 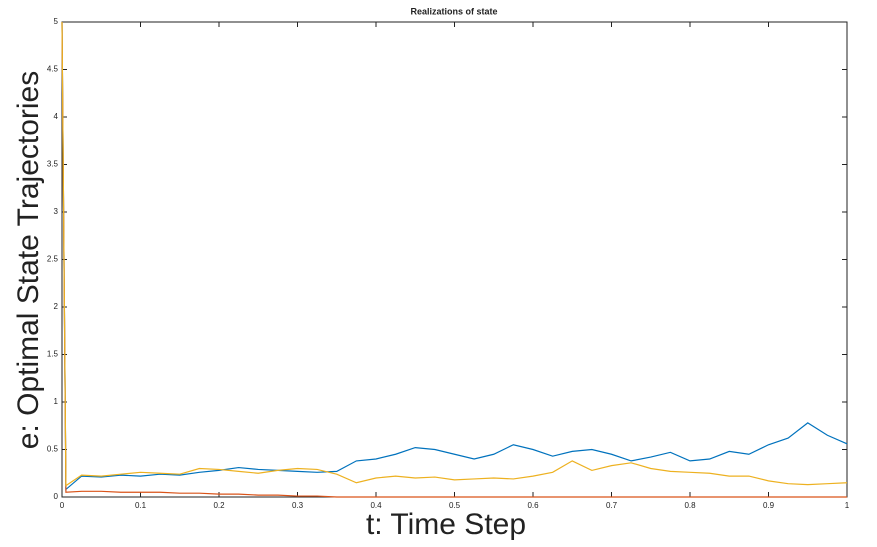 What do you see at coordinates (53, 259) in the screenshot?
I see `y-tick-label: 2.5` at bounding box center [53, 259].